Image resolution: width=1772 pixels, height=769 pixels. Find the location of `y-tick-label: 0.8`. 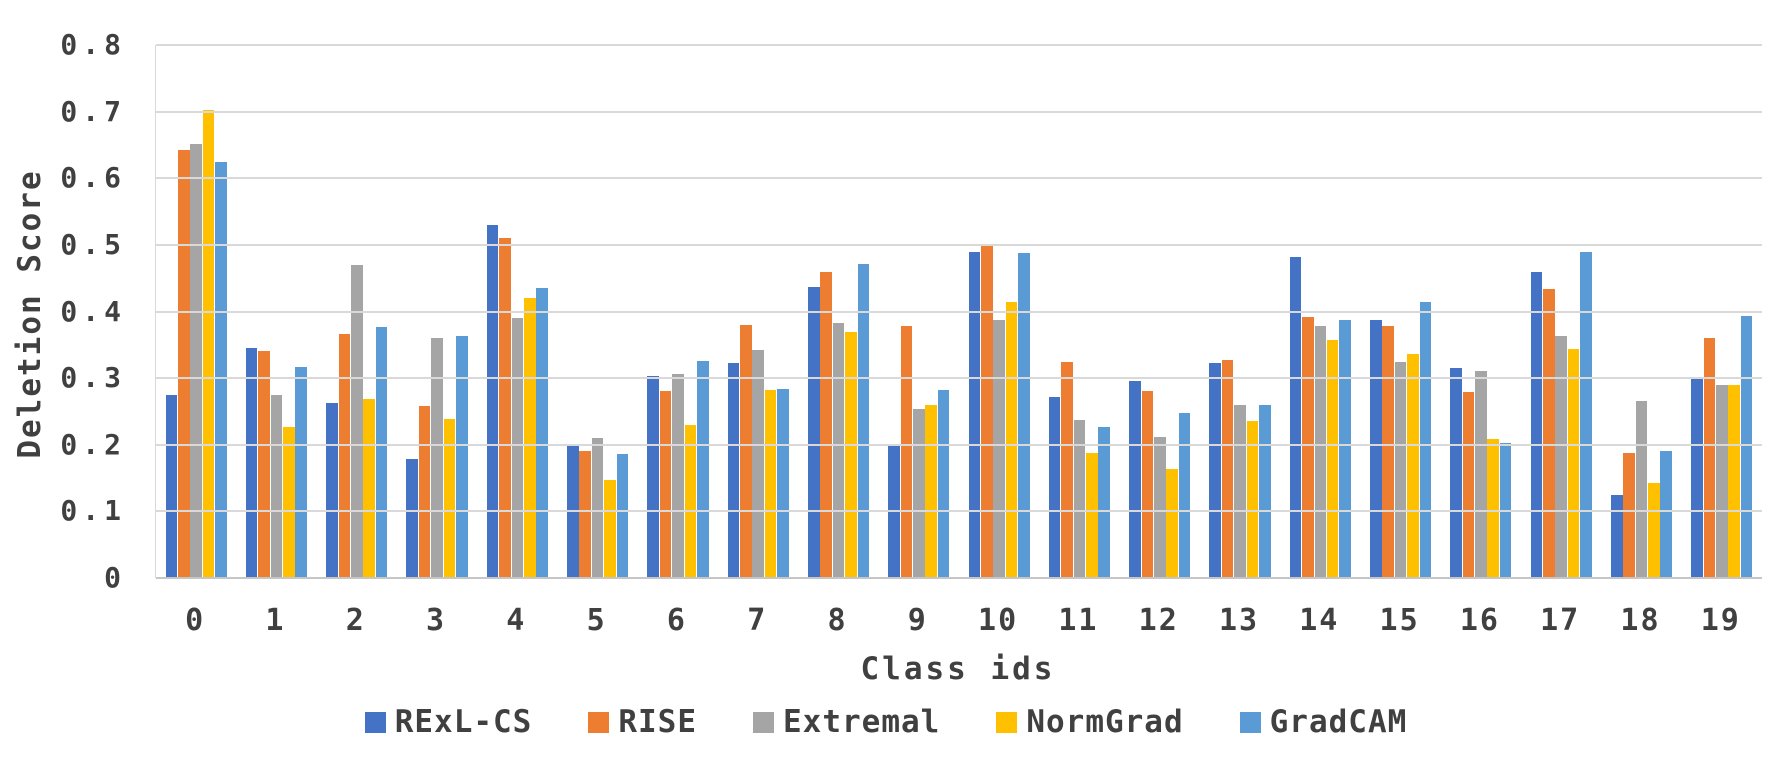

y-tick-label: 0.8 is located at coordinates (93, 44).